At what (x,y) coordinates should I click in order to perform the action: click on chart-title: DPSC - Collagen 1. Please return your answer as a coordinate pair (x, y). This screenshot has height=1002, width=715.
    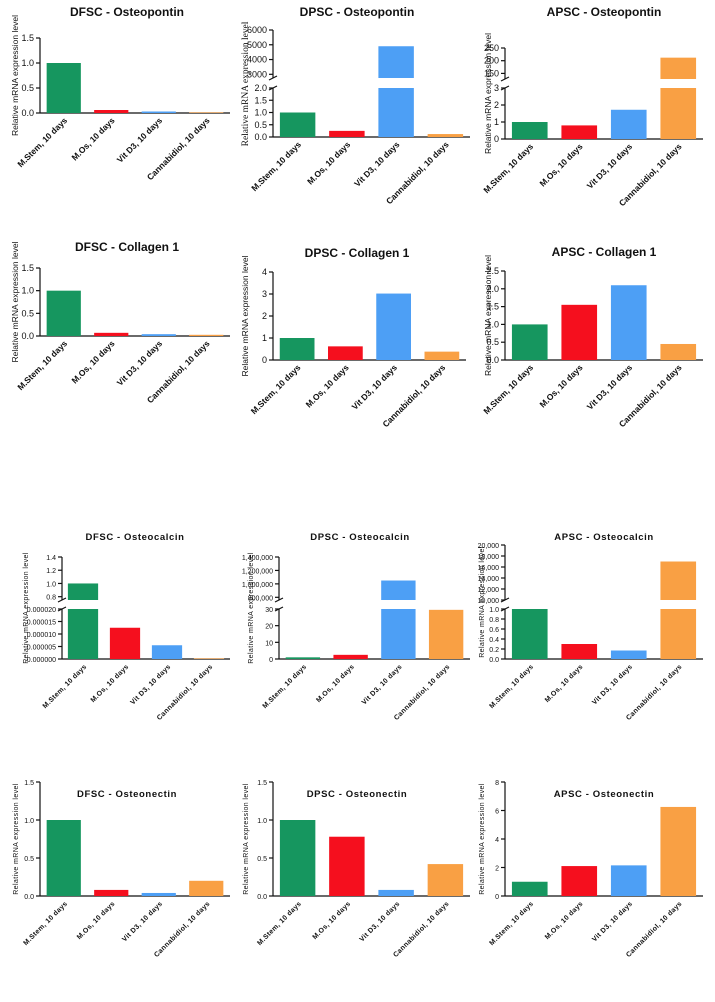
    Looking at the image, I should click on (357, 253).